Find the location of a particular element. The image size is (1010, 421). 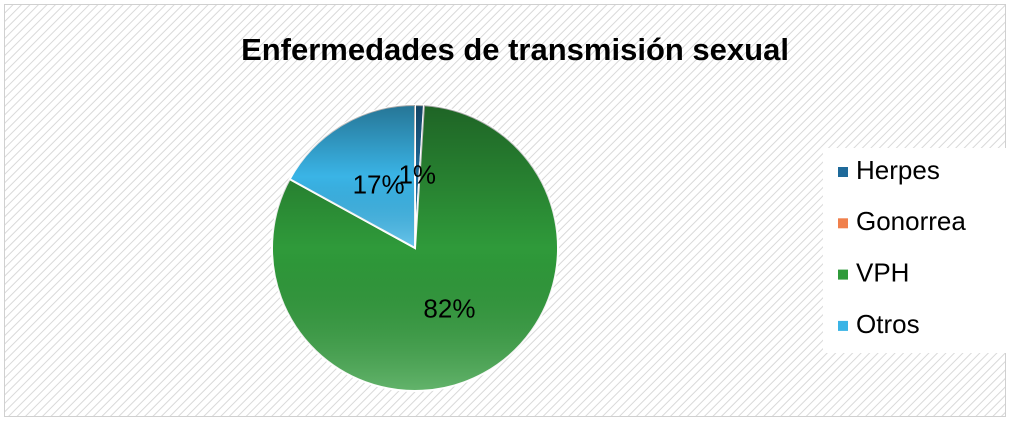

legend-box is located at coordinates (914, 250).